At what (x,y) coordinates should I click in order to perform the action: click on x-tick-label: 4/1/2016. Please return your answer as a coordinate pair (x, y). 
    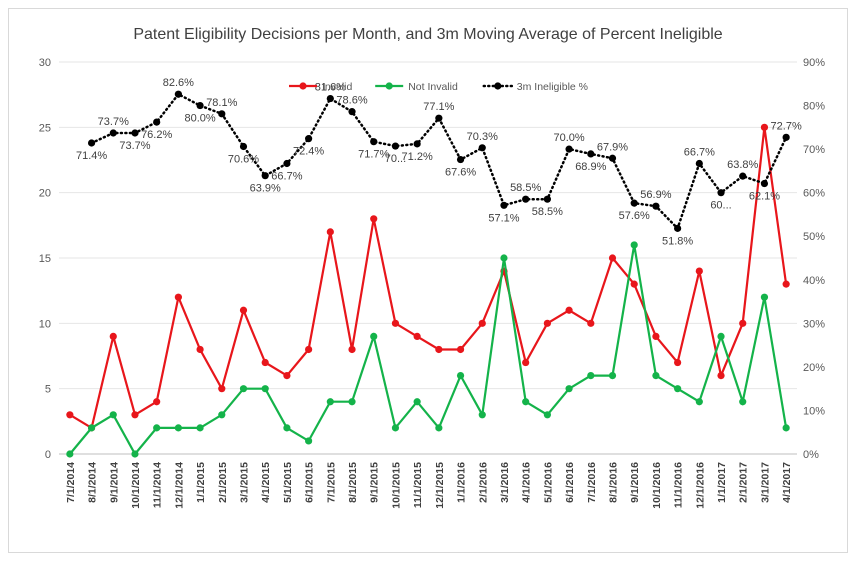
    Looking at the image, I should click on (527, 482).